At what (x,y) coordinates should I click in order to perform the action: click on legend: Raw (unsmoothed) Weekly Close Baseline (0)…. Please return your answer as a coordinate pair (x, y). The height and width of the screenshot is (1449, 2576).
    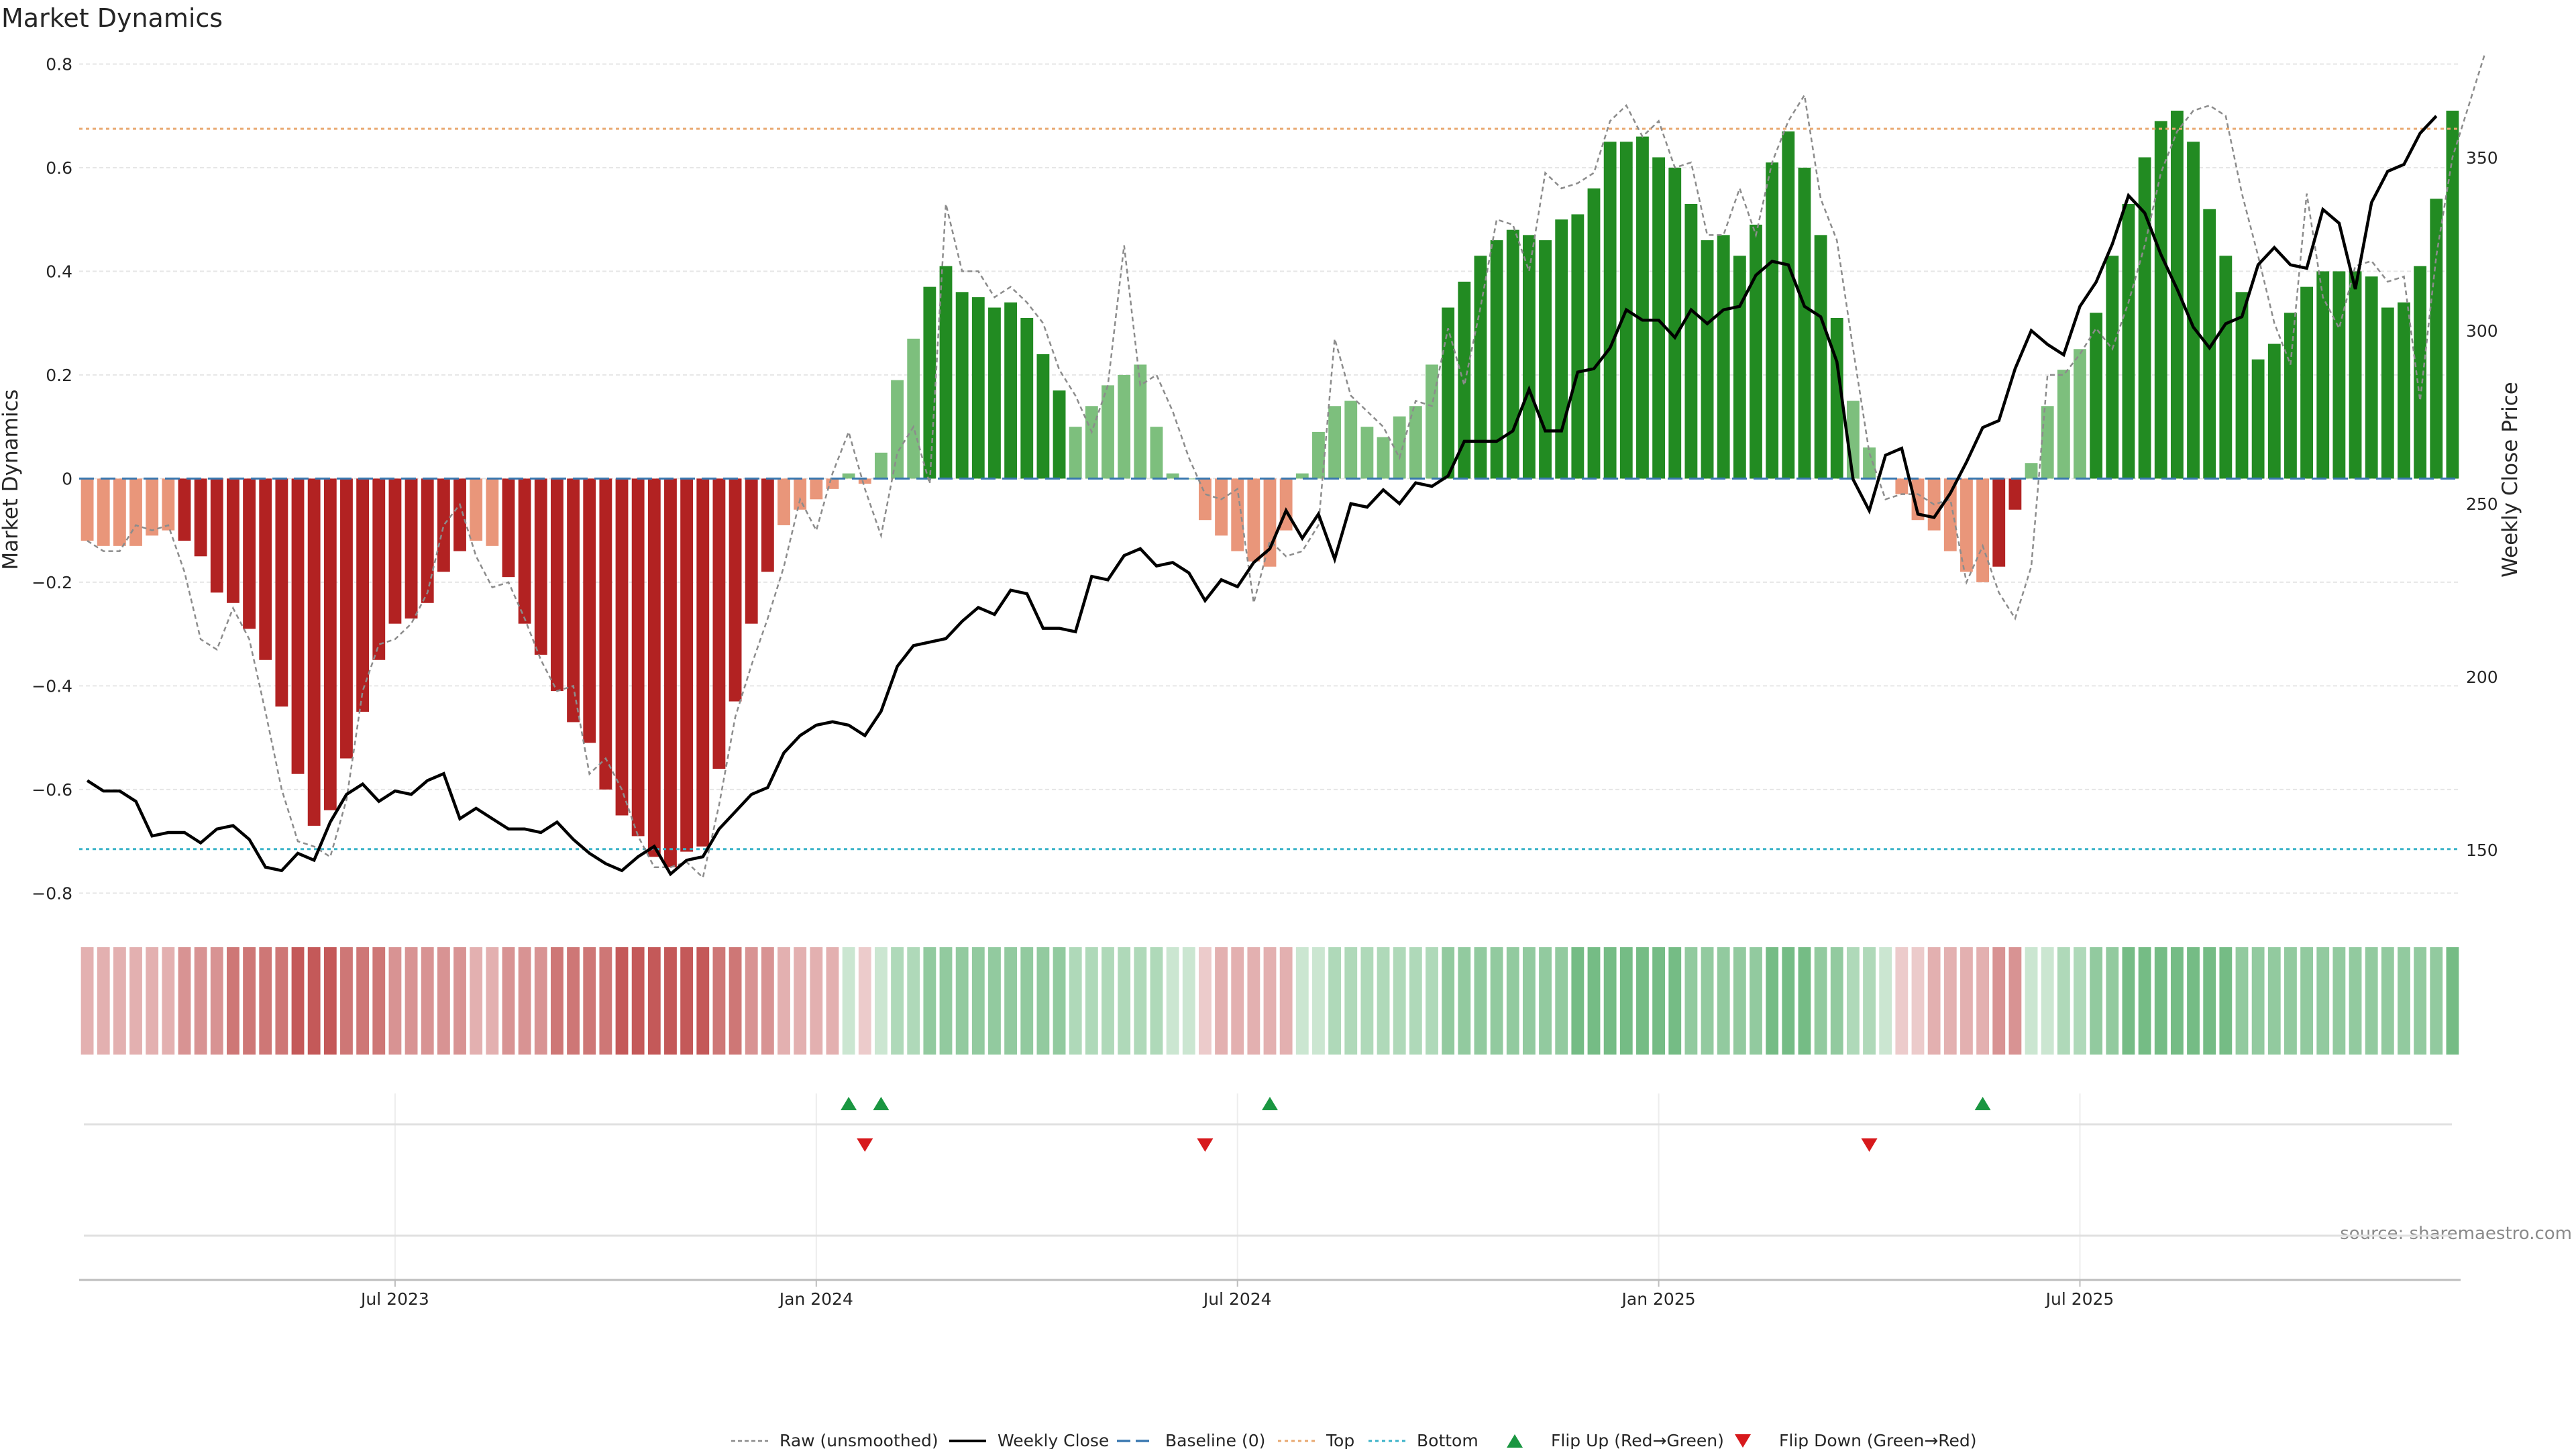
    Looking at the image, I should click on (1354, 1440).